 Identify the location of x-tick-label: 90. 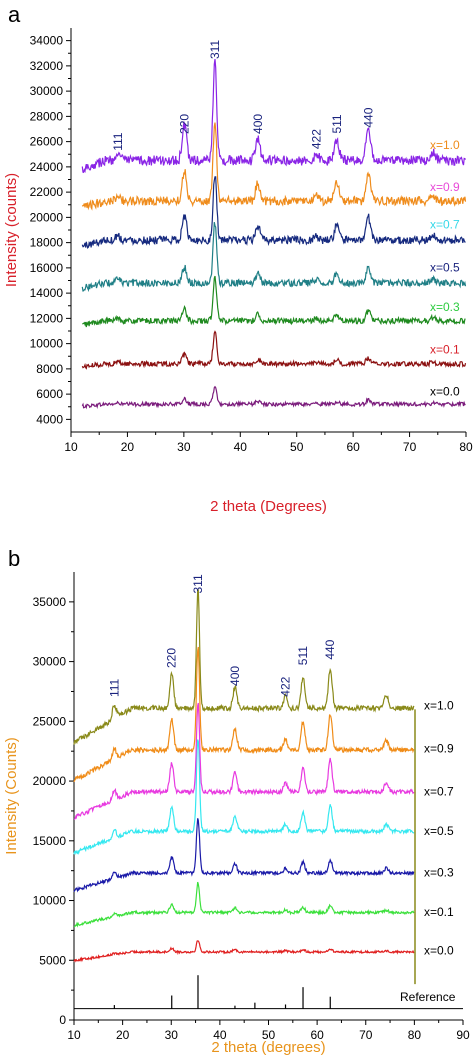
(463, 1035).